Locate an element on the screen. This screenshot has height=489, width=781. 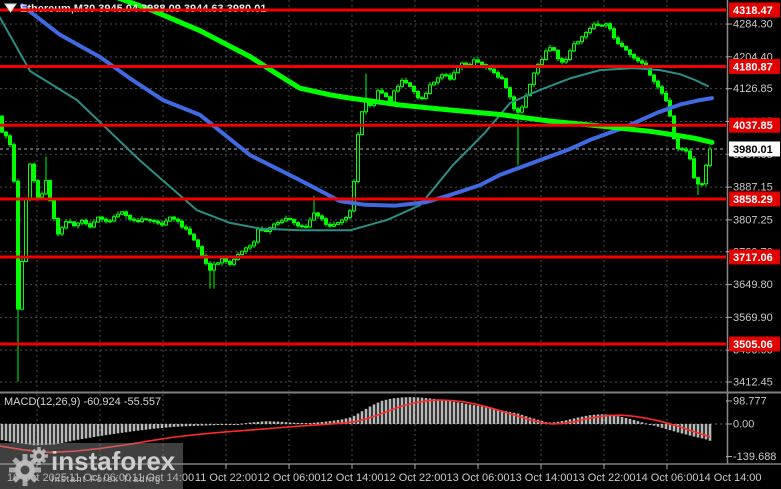
time-axis-label: 11 Oct 22:00 is located at coordinates (226, 478).